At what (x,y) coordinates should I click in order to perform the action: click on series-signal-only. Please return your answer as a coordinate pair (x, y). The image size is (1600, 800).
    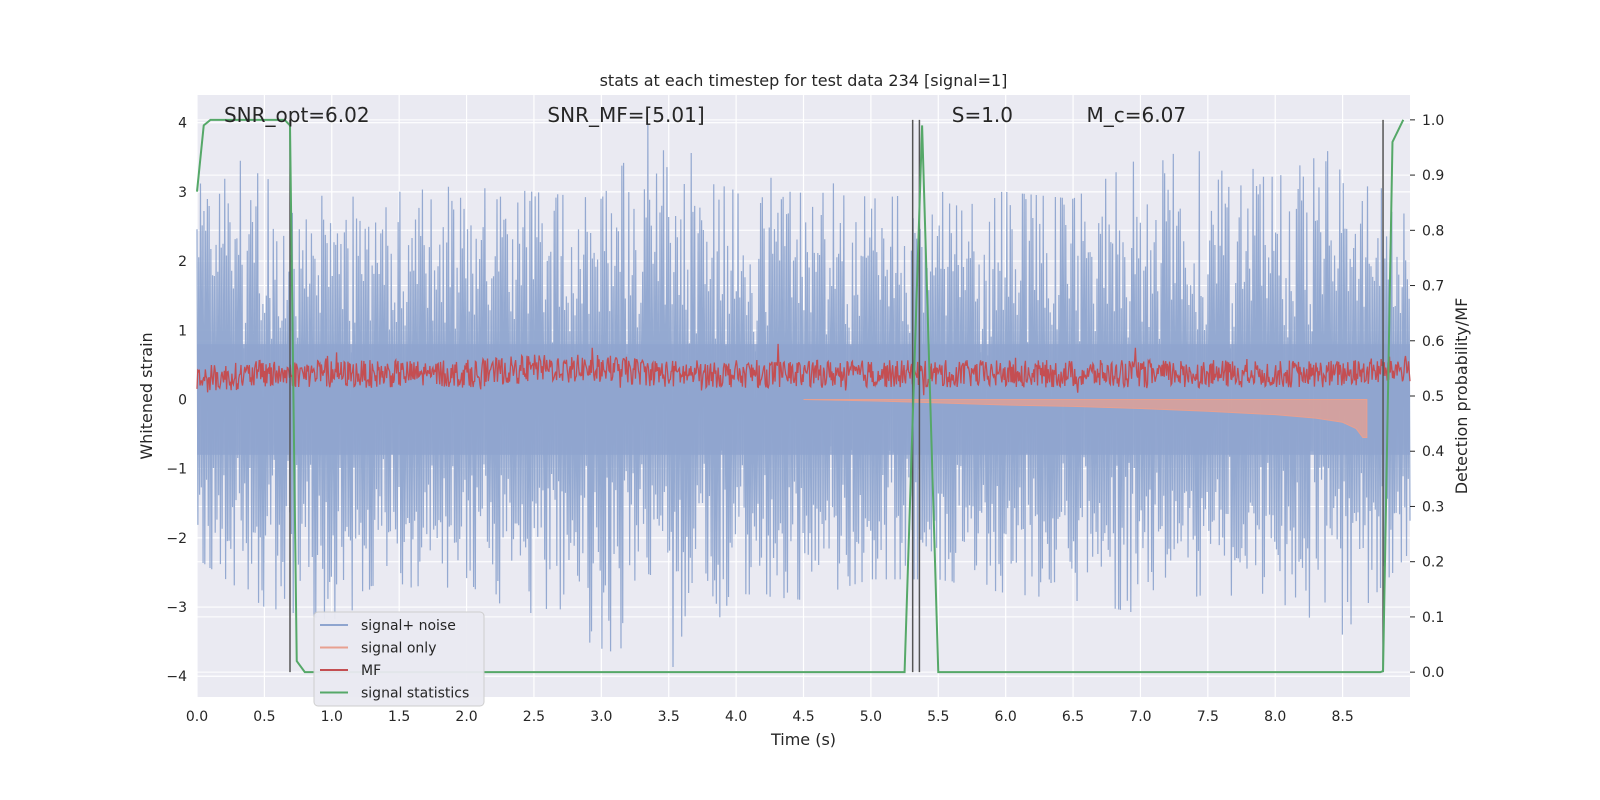
    Looking at the image, I should click on (1085, 418).